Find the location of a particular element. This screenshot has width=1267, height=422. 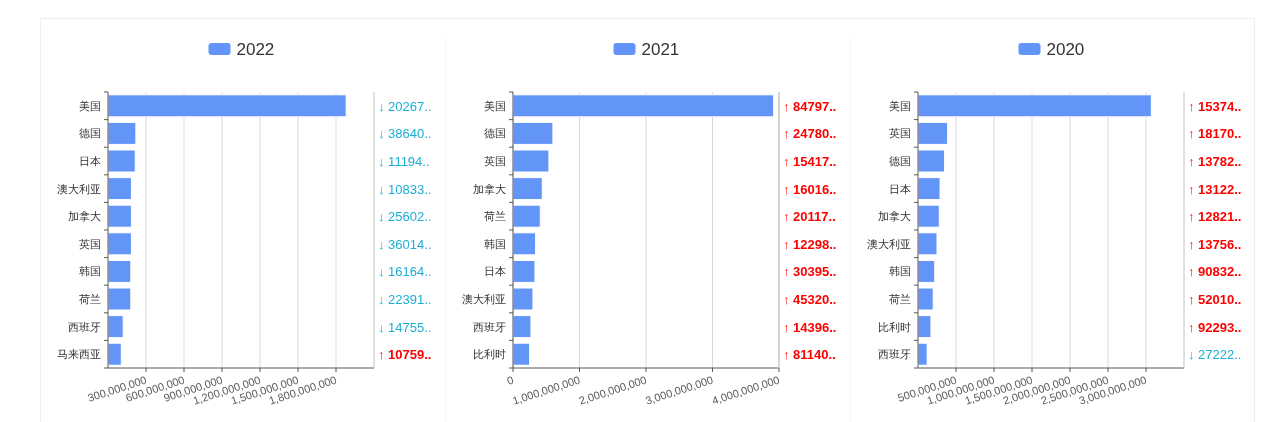

text: ↓ 27222.. is located at coordinates (1215, 355).